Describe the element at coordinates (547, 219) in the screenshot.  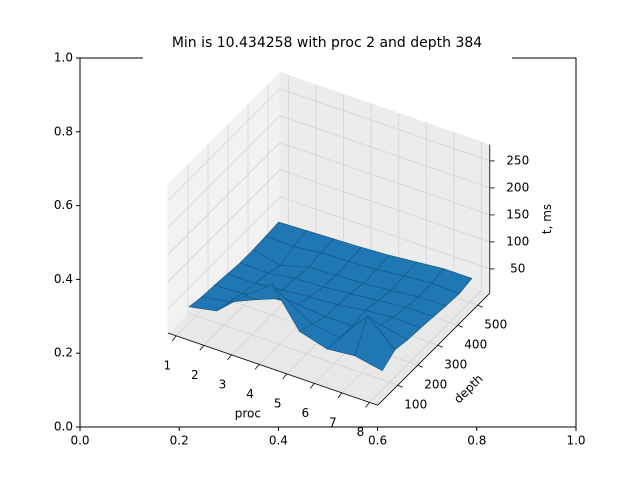
I see `z-axis-label: t, ms` at that location.